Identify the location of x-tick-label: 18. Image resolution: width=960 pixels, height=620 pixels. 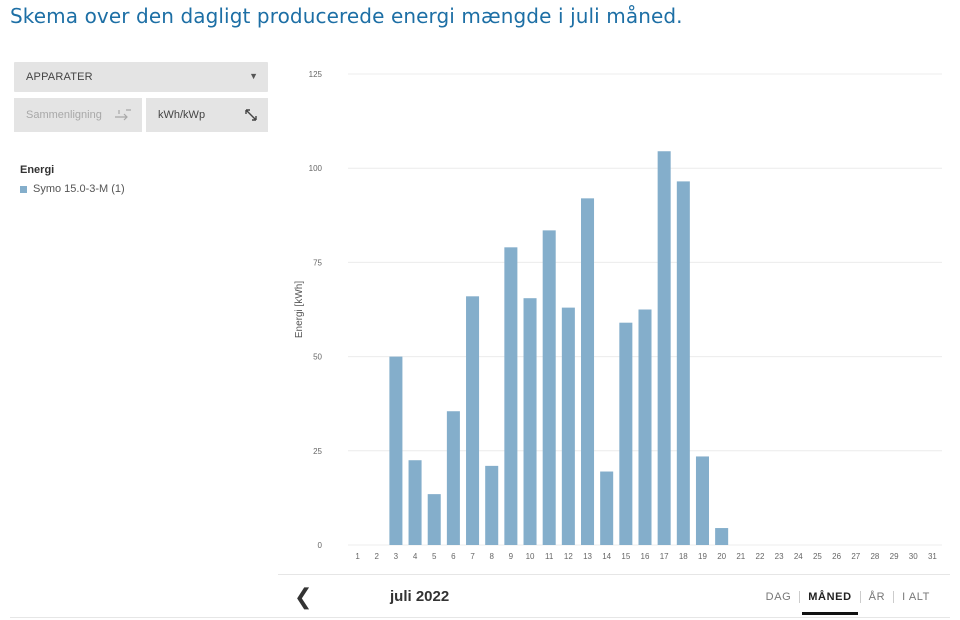
(683, 556).